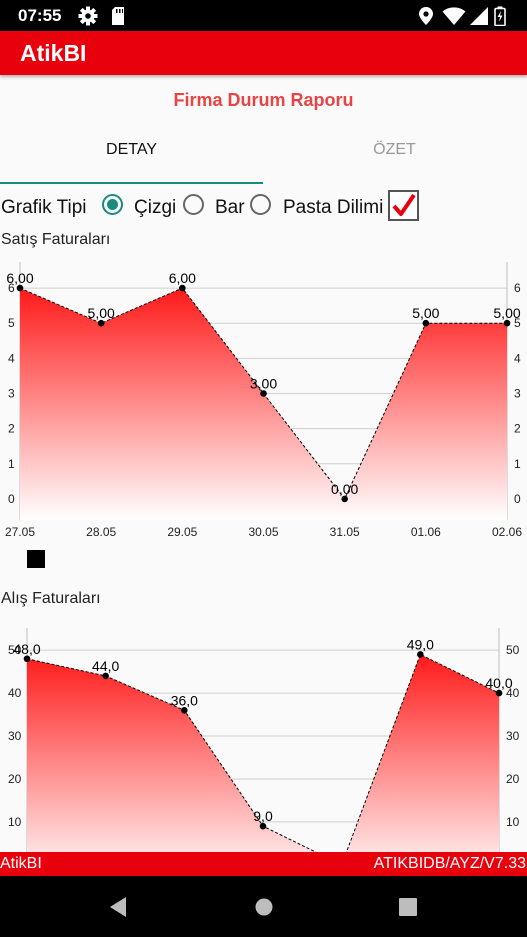 Image resolution: width=527 pixels, height=937 pixels. I want to click on y-tick-label-right: 20, so click(513, 779).